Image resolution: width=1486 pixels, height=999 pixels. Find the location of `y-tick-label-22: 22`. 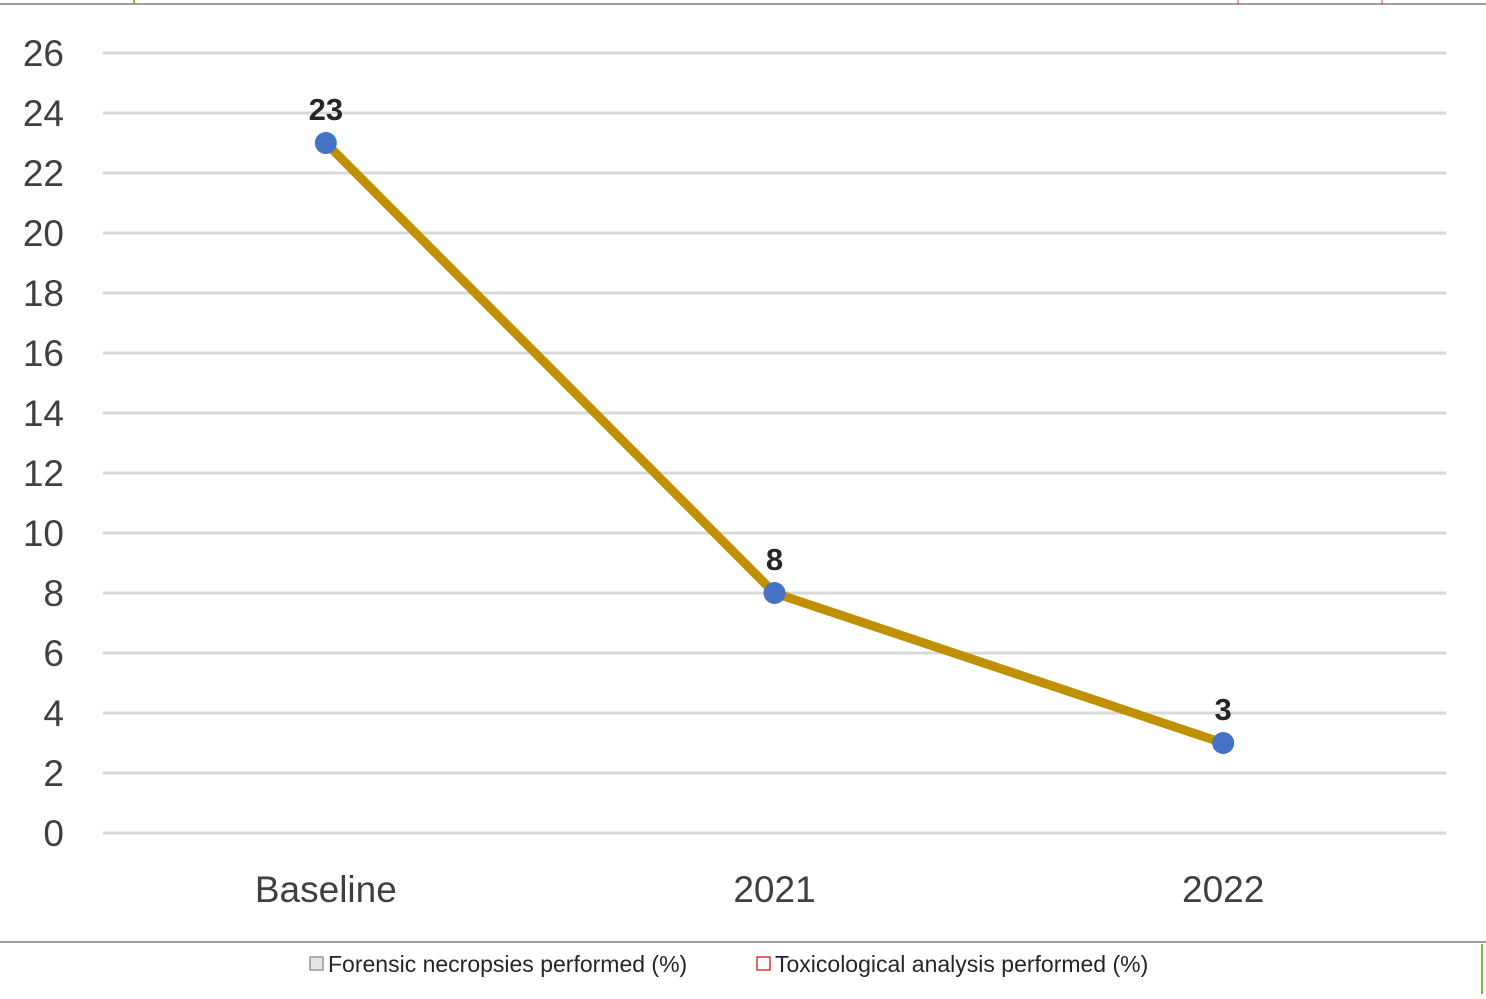

y-tick-label-22: 22 is located at coordinates (43, 173).